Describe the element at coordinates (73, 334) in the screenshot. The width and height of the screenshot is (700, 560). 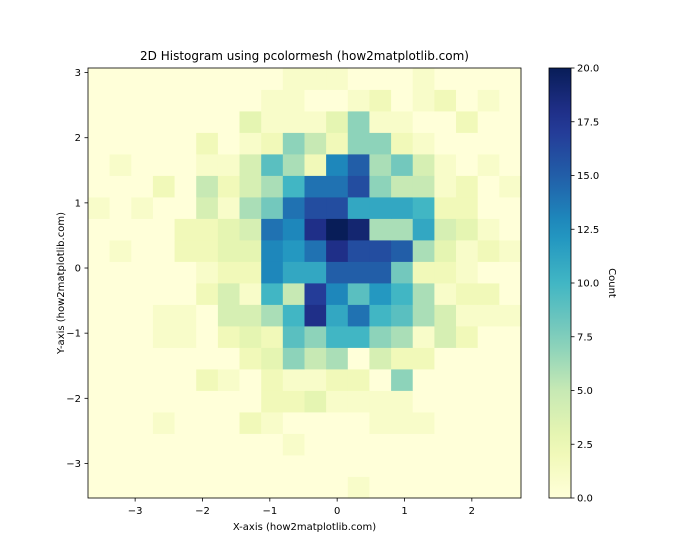
I see `y-tick-label: −1` at that location.